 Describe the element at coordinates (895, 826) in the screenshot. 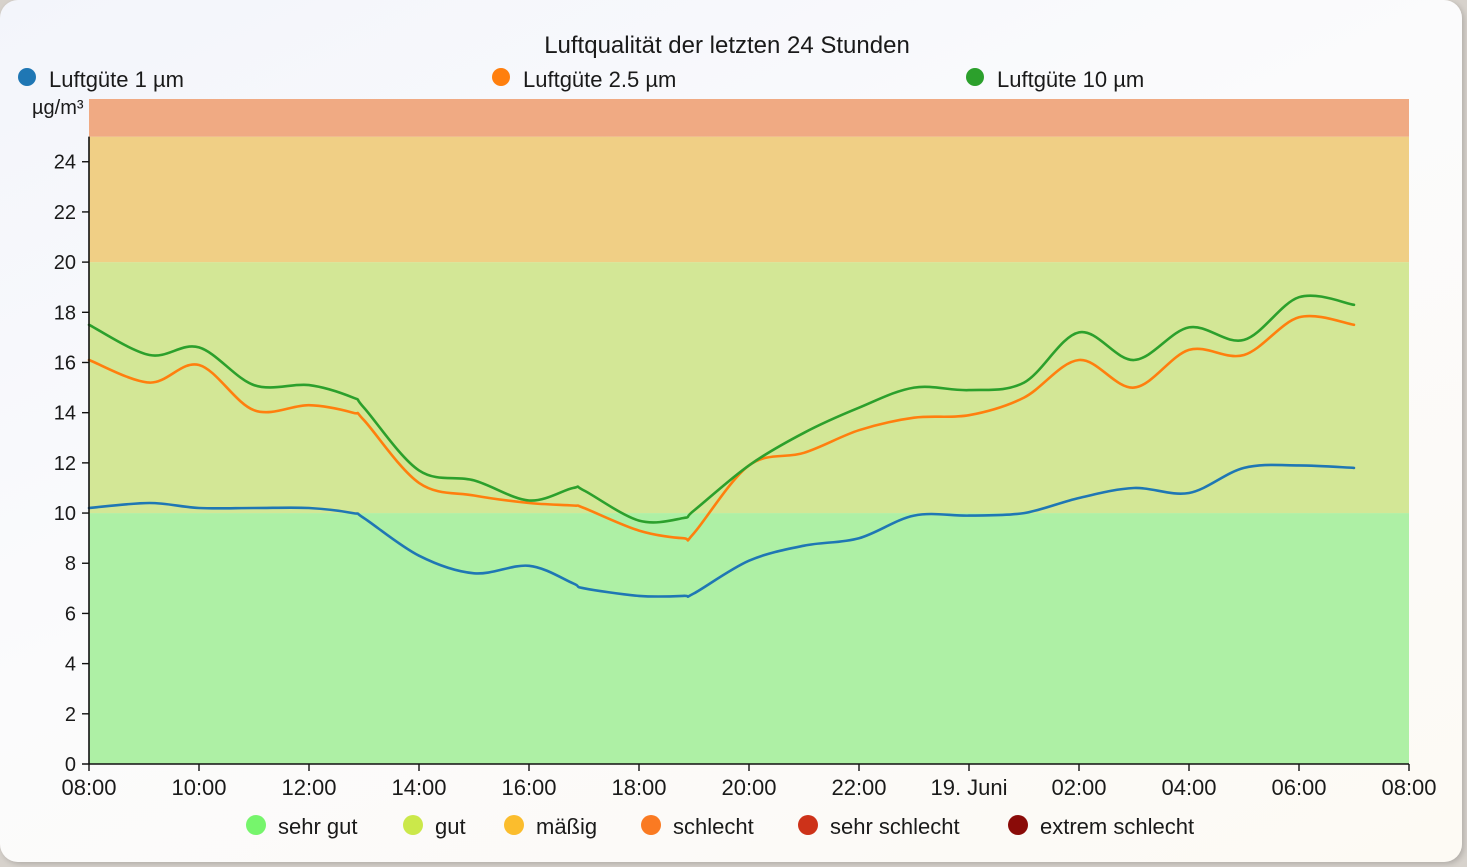

I see `category-label-4: sehr schlecht` at that location.